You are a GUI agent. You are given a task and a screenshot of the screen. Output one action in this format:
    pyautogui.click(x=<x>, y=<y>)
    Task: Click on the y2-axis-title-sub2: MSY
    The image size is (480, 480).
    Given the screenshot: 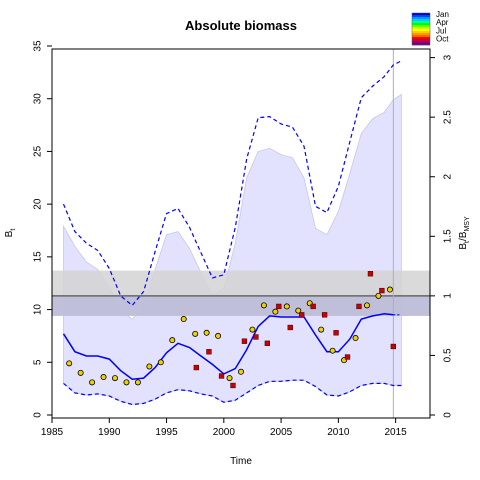 What is the action you would take?
    pyautogui.click(x=467, y=224)
    